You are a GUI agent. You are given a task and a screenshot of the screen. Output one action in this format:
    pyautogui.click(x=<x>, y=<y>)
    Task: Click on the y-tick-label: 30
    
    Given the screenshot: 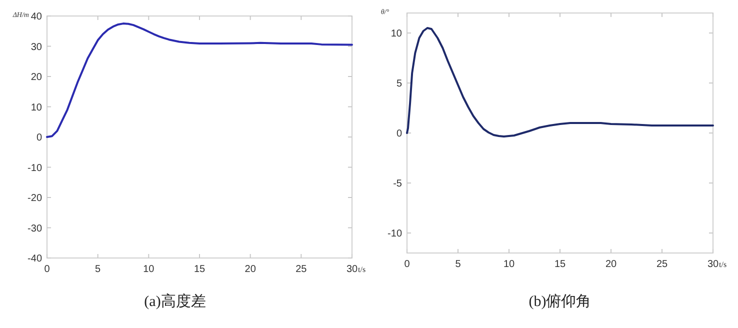 What is the action you would take?
    pyautogui.click(x=36, y=47)
    